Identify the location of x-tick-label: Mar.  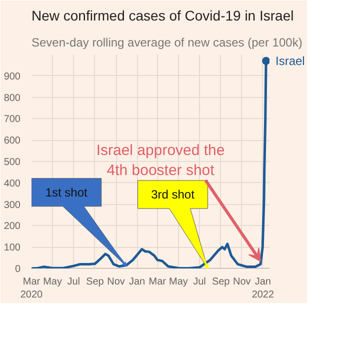
(157, 282).